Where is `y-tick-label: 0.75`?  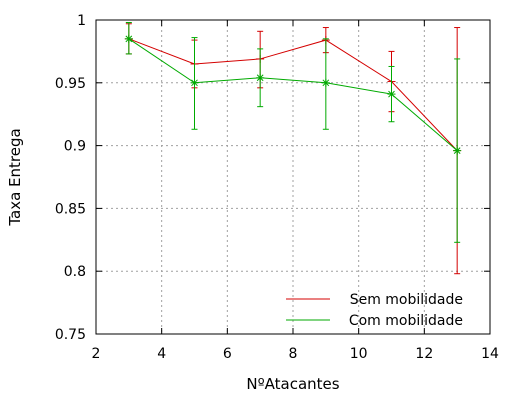
y-tick-label: 0.75 is located at coordinates (70, 335).